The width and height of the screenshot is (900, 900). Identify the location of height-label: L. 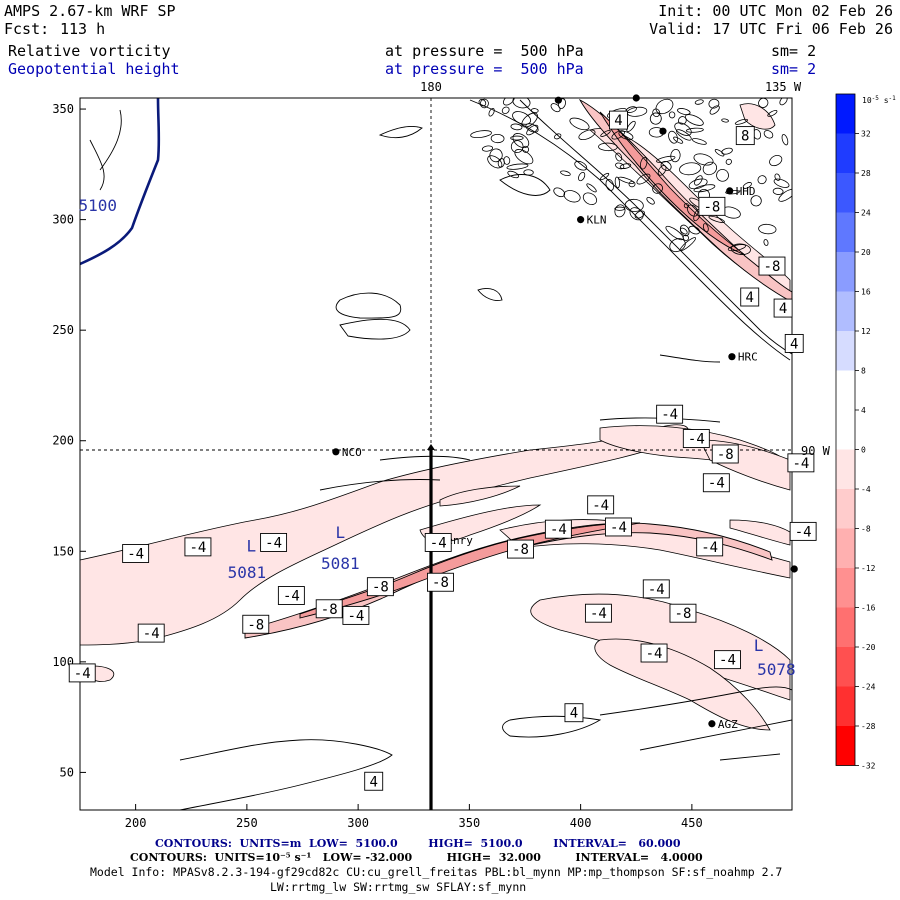
(341, 532).